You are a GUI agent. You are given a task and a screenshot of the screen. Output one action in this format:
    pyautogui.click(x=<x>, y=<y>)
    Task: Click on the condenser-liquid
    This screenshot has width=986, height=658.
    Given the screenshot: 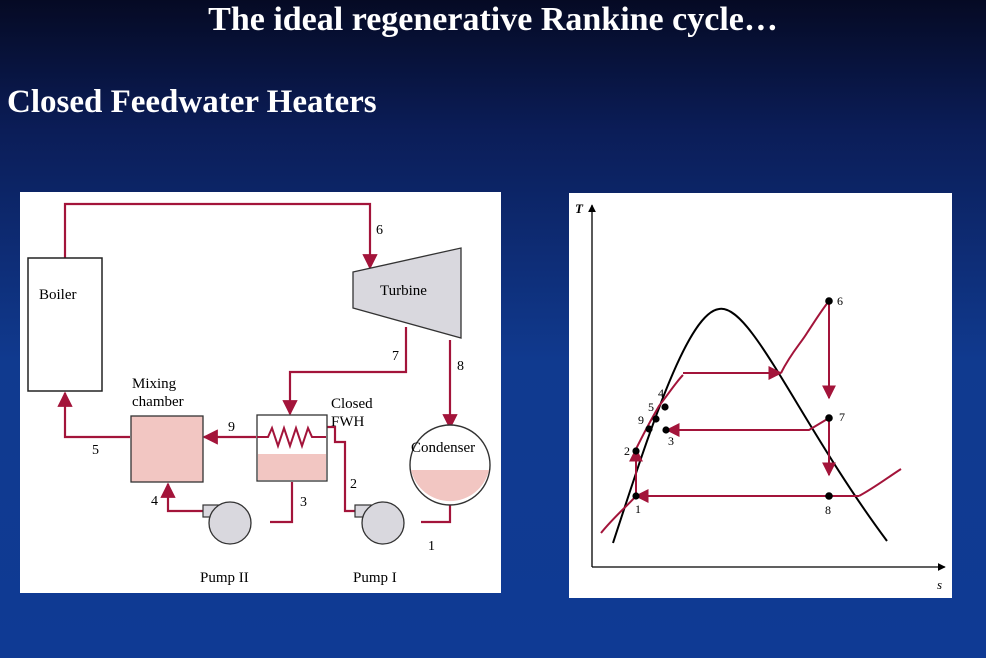 What is the action you would take?
    pyautogui.click(x=450, y=486)
    